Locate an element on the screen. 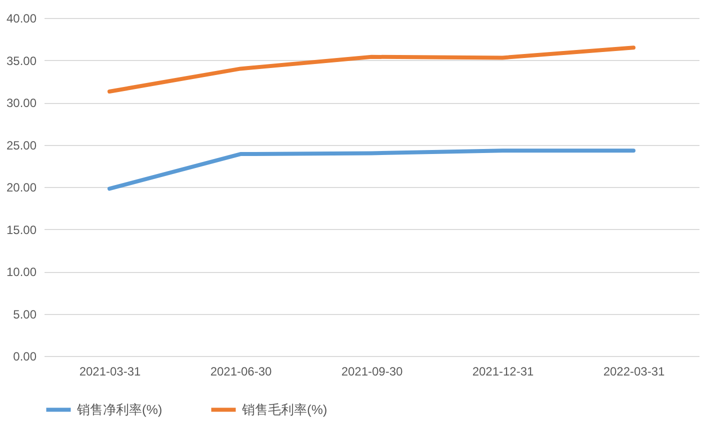  y-tick-label: 35.00 is located at coordinates (21, 61).